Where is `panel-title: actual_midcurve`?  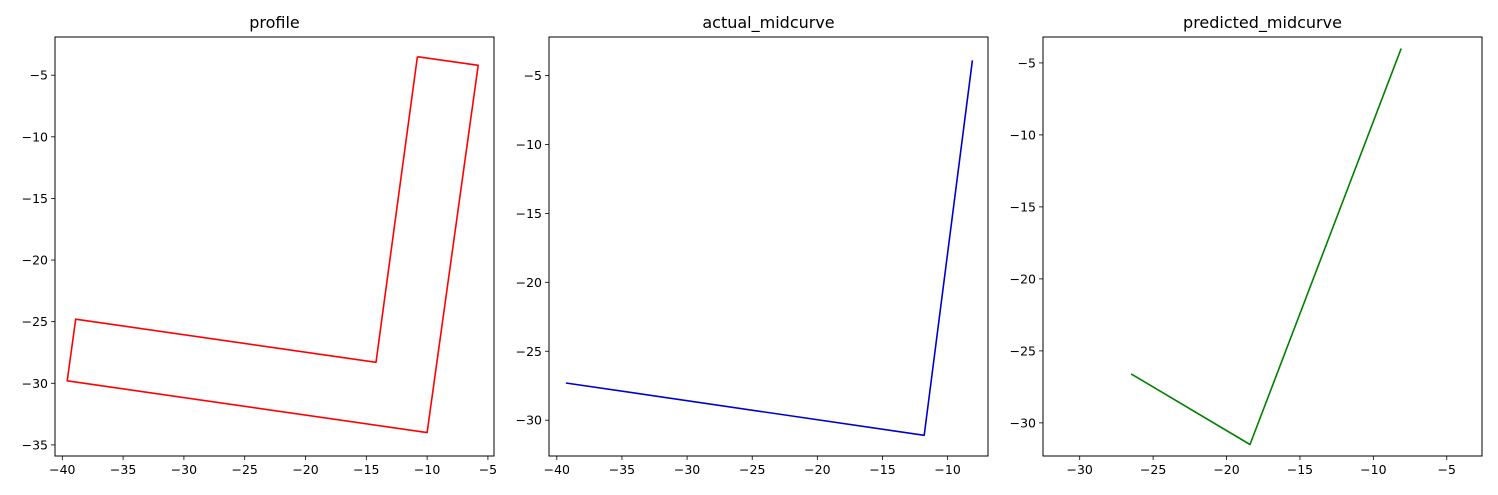 panel-title: actual_midcurve is located at coordinates (768, 23).